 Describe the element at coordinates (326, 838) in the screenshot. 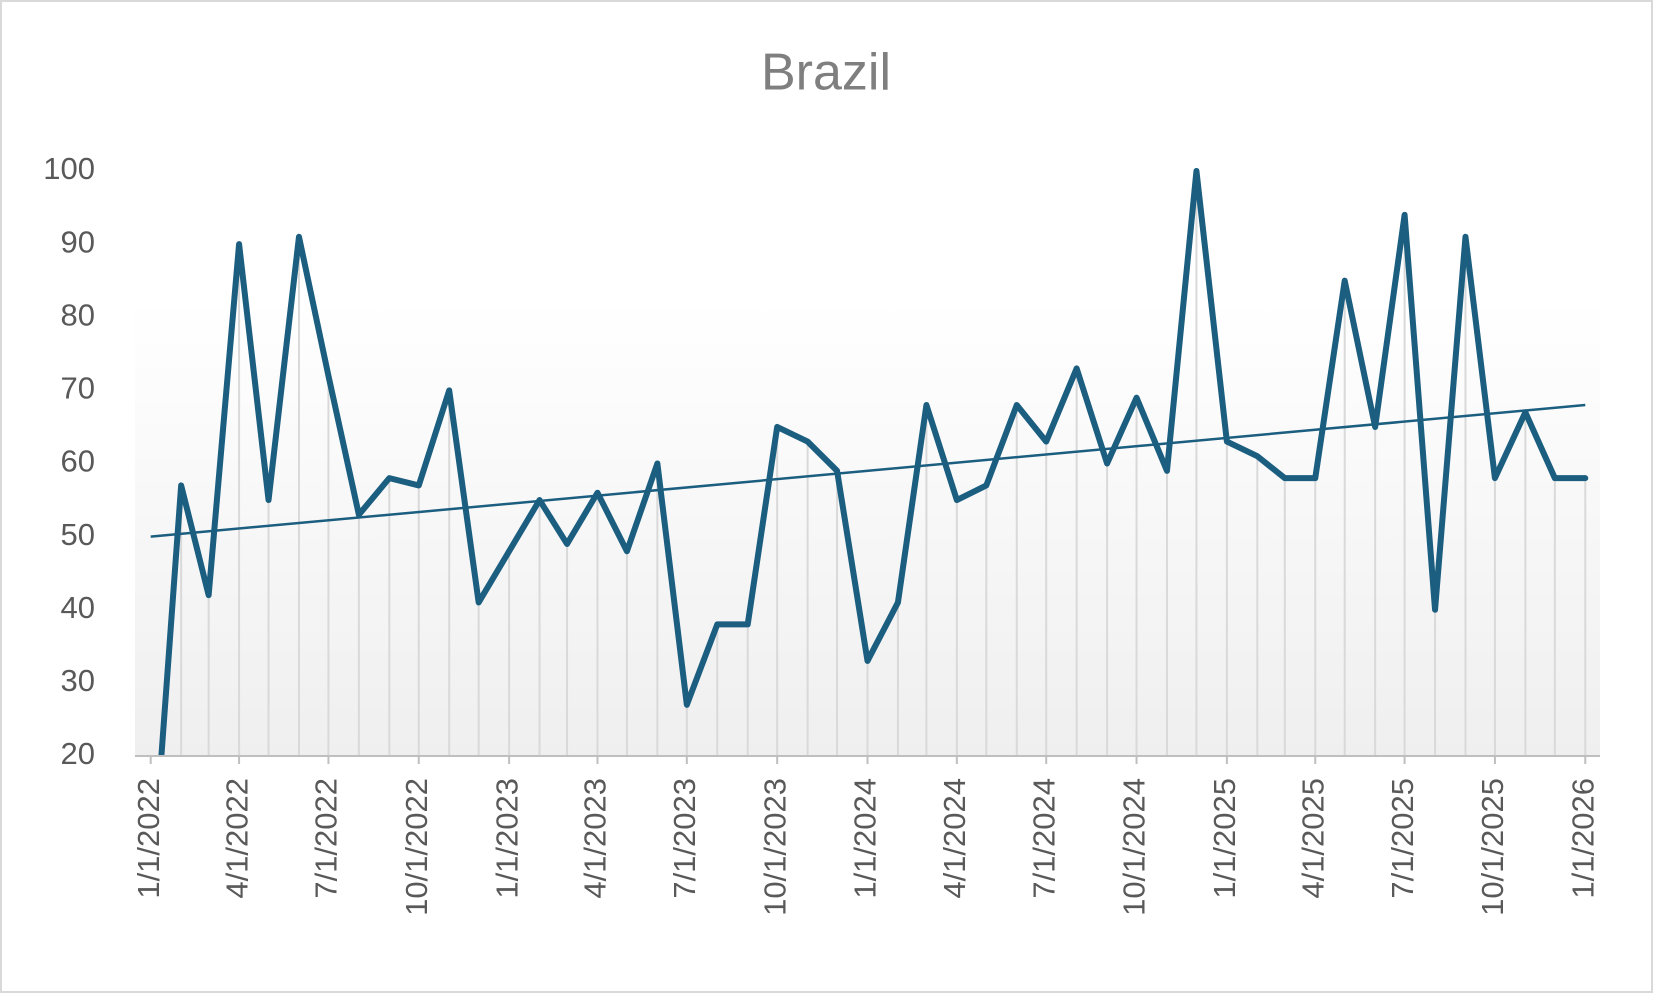

I see `x-tick-label: 7/1/2022` at that location.